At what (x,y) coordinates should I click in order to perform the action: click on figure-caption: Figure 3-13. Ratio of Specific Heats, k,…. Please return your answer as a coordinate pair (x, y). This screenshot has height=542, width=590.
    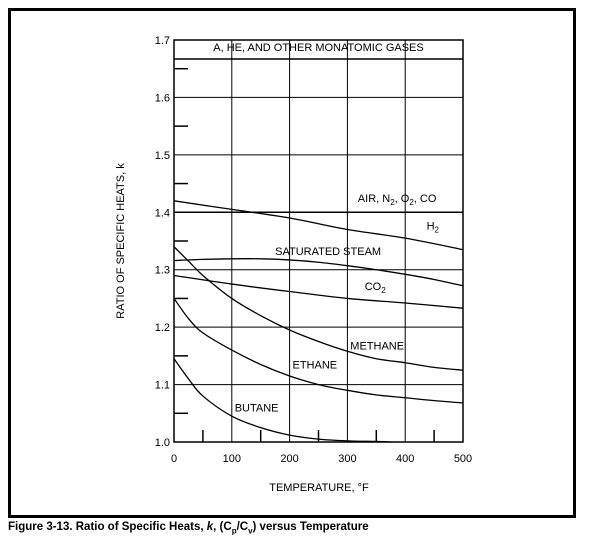
    Looking at the image, I should click on (188, 528).